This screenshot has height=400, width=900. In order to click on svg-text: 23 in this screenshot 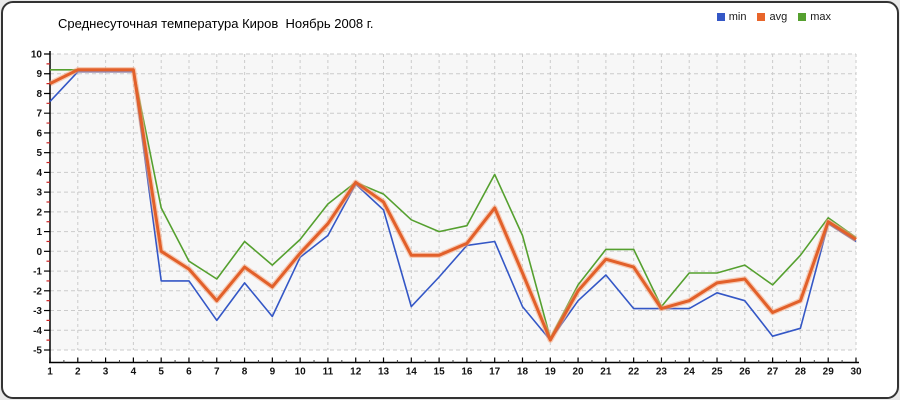, I will do `click(662, 372)`.